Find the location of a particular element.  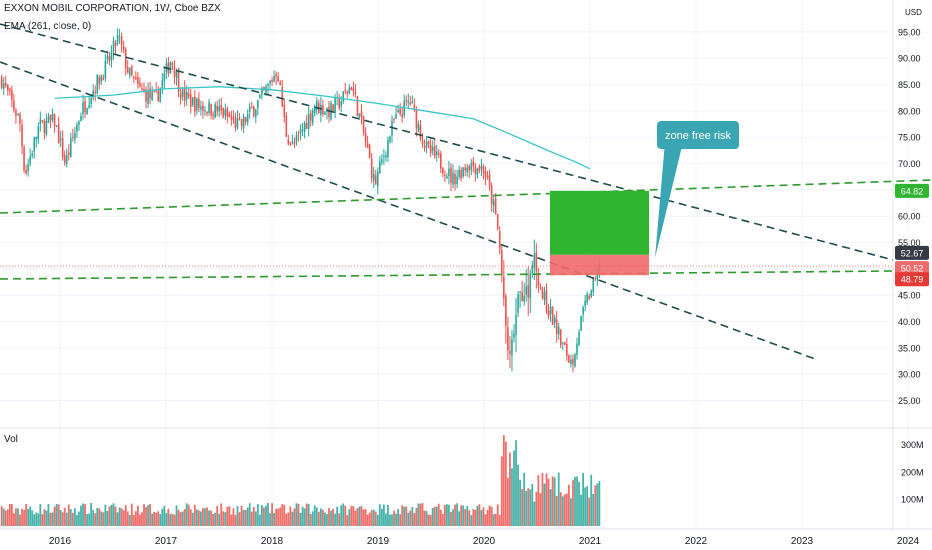

x-tick-label: 2018 is located at coordinates (272, 541).